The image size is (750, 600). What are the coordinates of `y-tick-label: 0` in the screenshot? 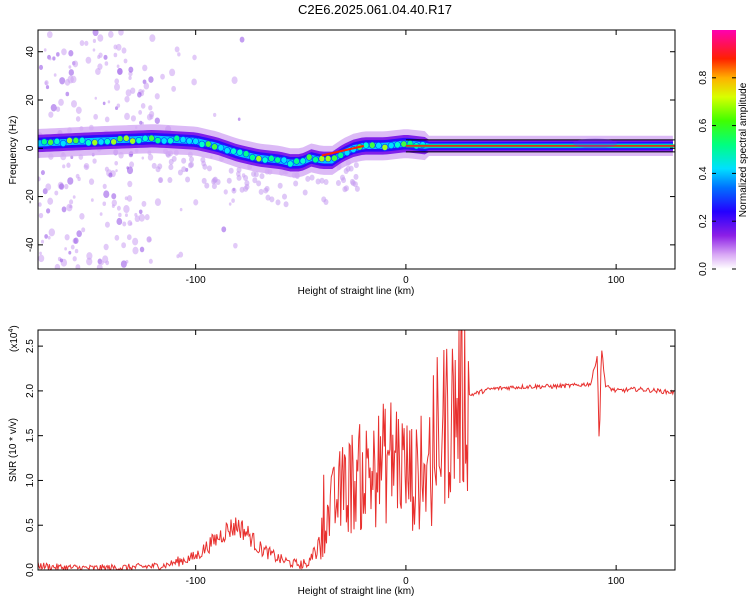 It's located at (30, 148).